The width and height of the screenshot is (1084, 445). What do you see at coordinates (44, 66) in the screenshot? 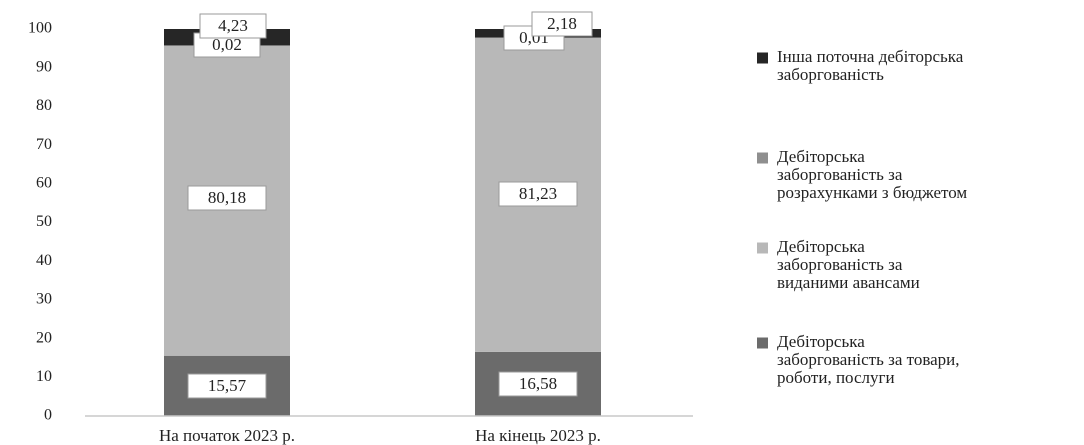
I see `y-tick-label: 90` at bounding box center [44, 66].